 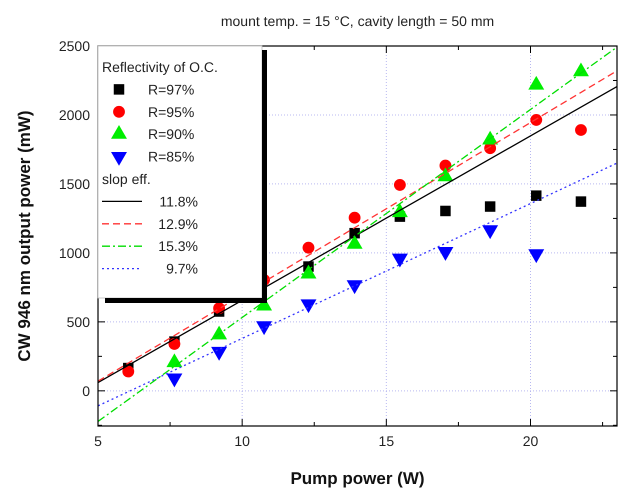 I want to click on x-tick-label: 10, so click(x=242, y=441).